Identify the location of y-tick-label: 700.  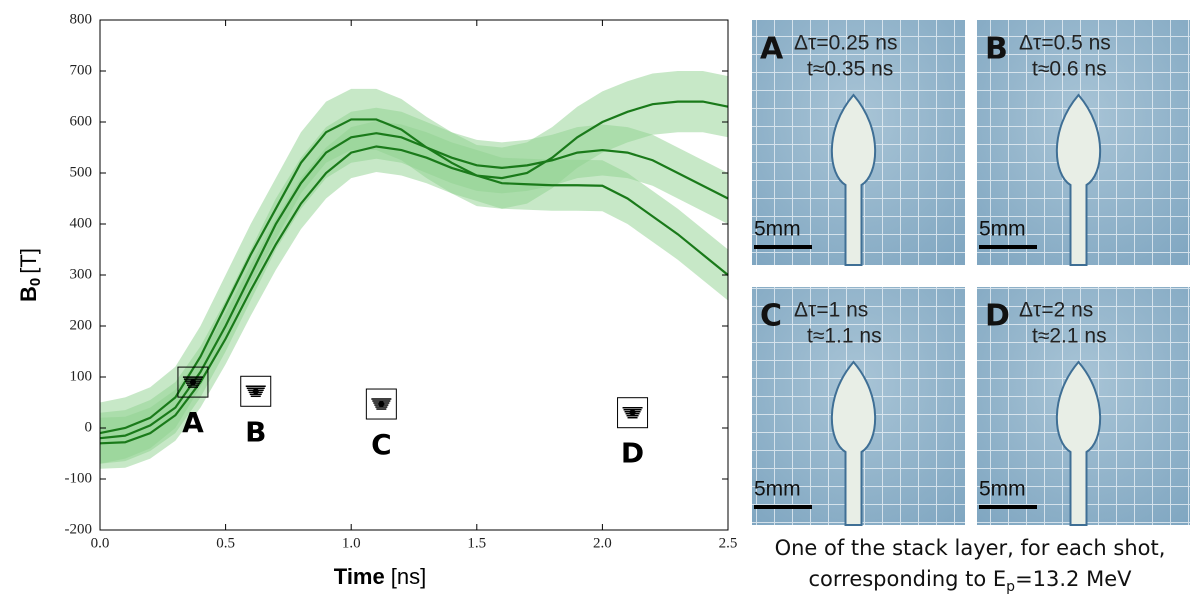
(81, 70).